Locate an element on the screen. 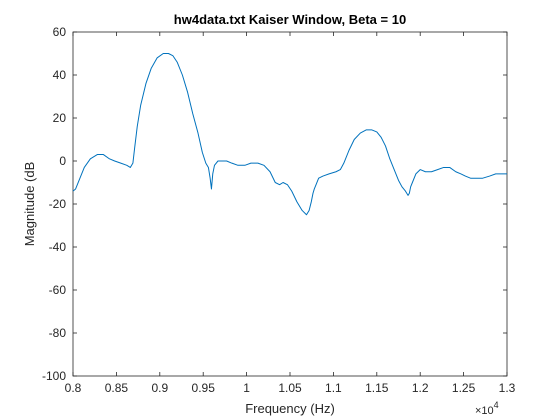 This screenshot has height=420, width=560. x-tick-label: 1 is located at coordinates (246, 388).